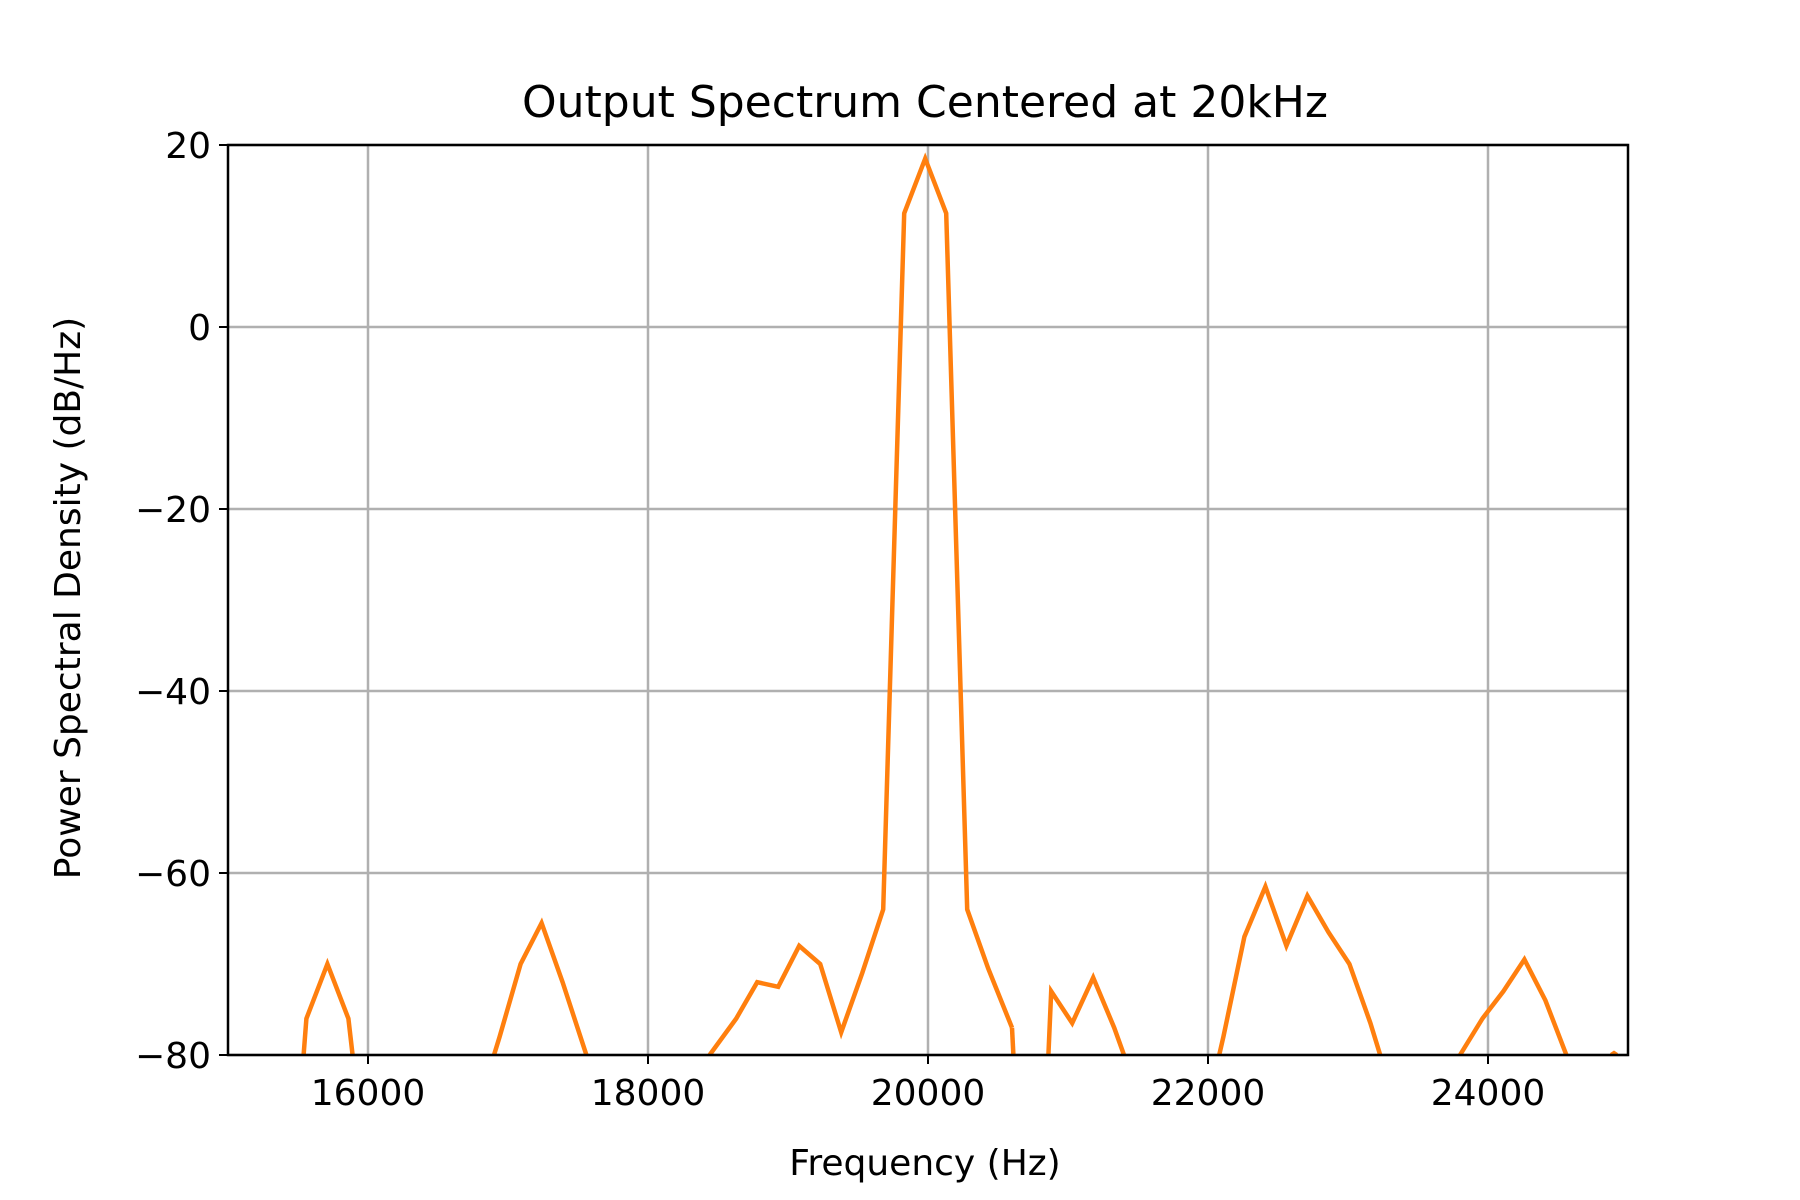 Image resolution: width=1800 pixels, height=1200 pixels. I want to click on x-tick-label: 16000, so click(368, 1093).